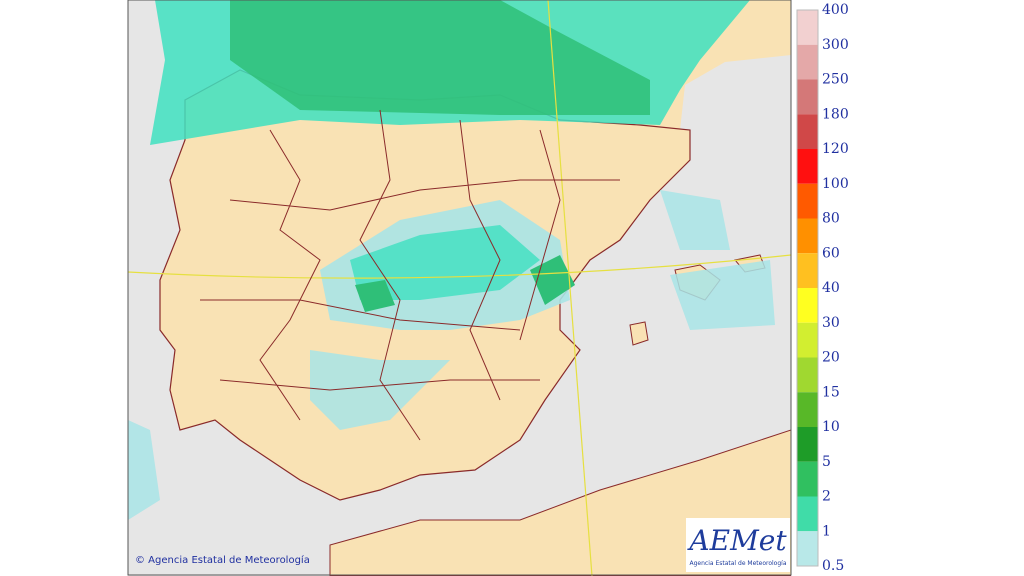 The width and height of the screenshot is (1024, 576). What do you see at coordinates (835, 10) in the screenshot?
I see `legend-label: 400` at bounding box center [835, 10].